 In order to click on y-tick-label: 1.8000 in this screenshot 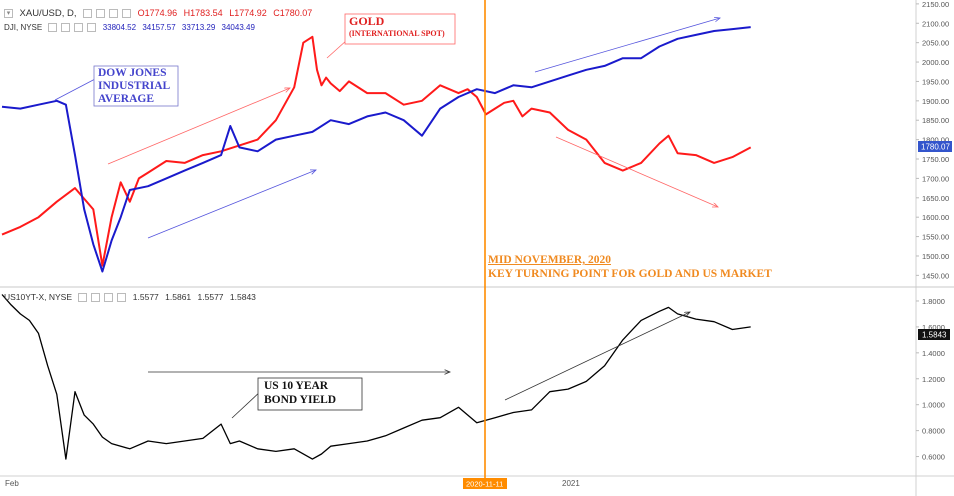, I will do `click(933, 301)`.